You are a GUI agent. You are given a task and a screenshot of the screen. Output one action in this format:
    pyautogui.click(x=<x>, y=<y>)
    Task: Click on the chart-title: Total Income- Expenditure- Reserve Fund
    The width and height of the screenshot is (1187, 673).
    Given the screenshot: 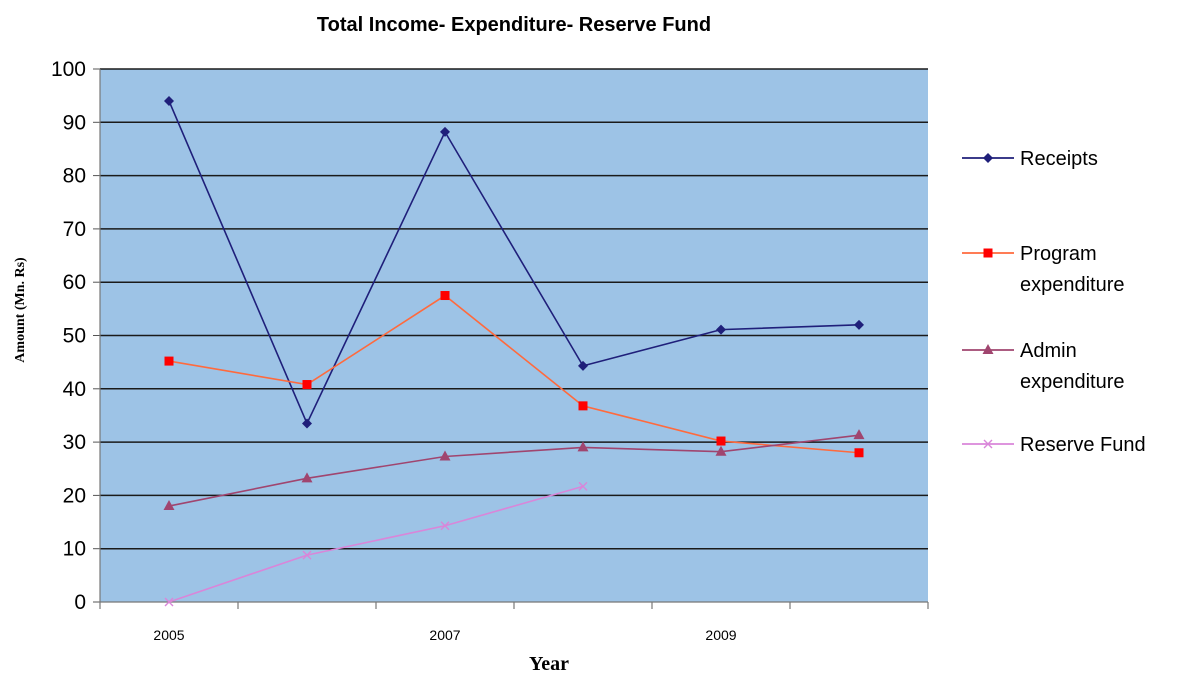 What is the action you would take?
    pyautogui.click(x=514, y=25)
    